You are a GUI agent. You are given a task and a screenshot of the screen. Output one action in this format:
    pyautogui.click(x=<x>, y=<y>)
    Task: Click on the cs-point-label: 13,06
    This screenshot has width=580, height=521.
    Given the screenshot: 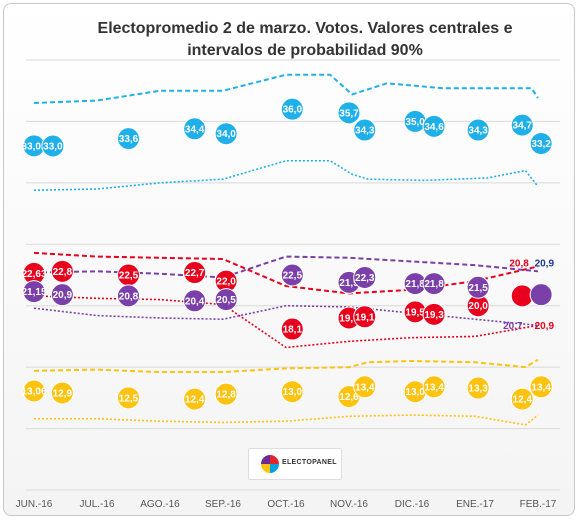 What is the action you would take?
    pyautogui.click(x=33, y=391)
    